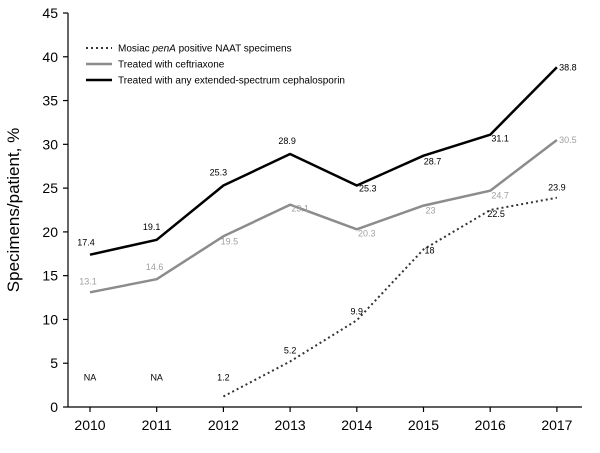  I want to click on y-tick-label: 45, so click(50, 13).